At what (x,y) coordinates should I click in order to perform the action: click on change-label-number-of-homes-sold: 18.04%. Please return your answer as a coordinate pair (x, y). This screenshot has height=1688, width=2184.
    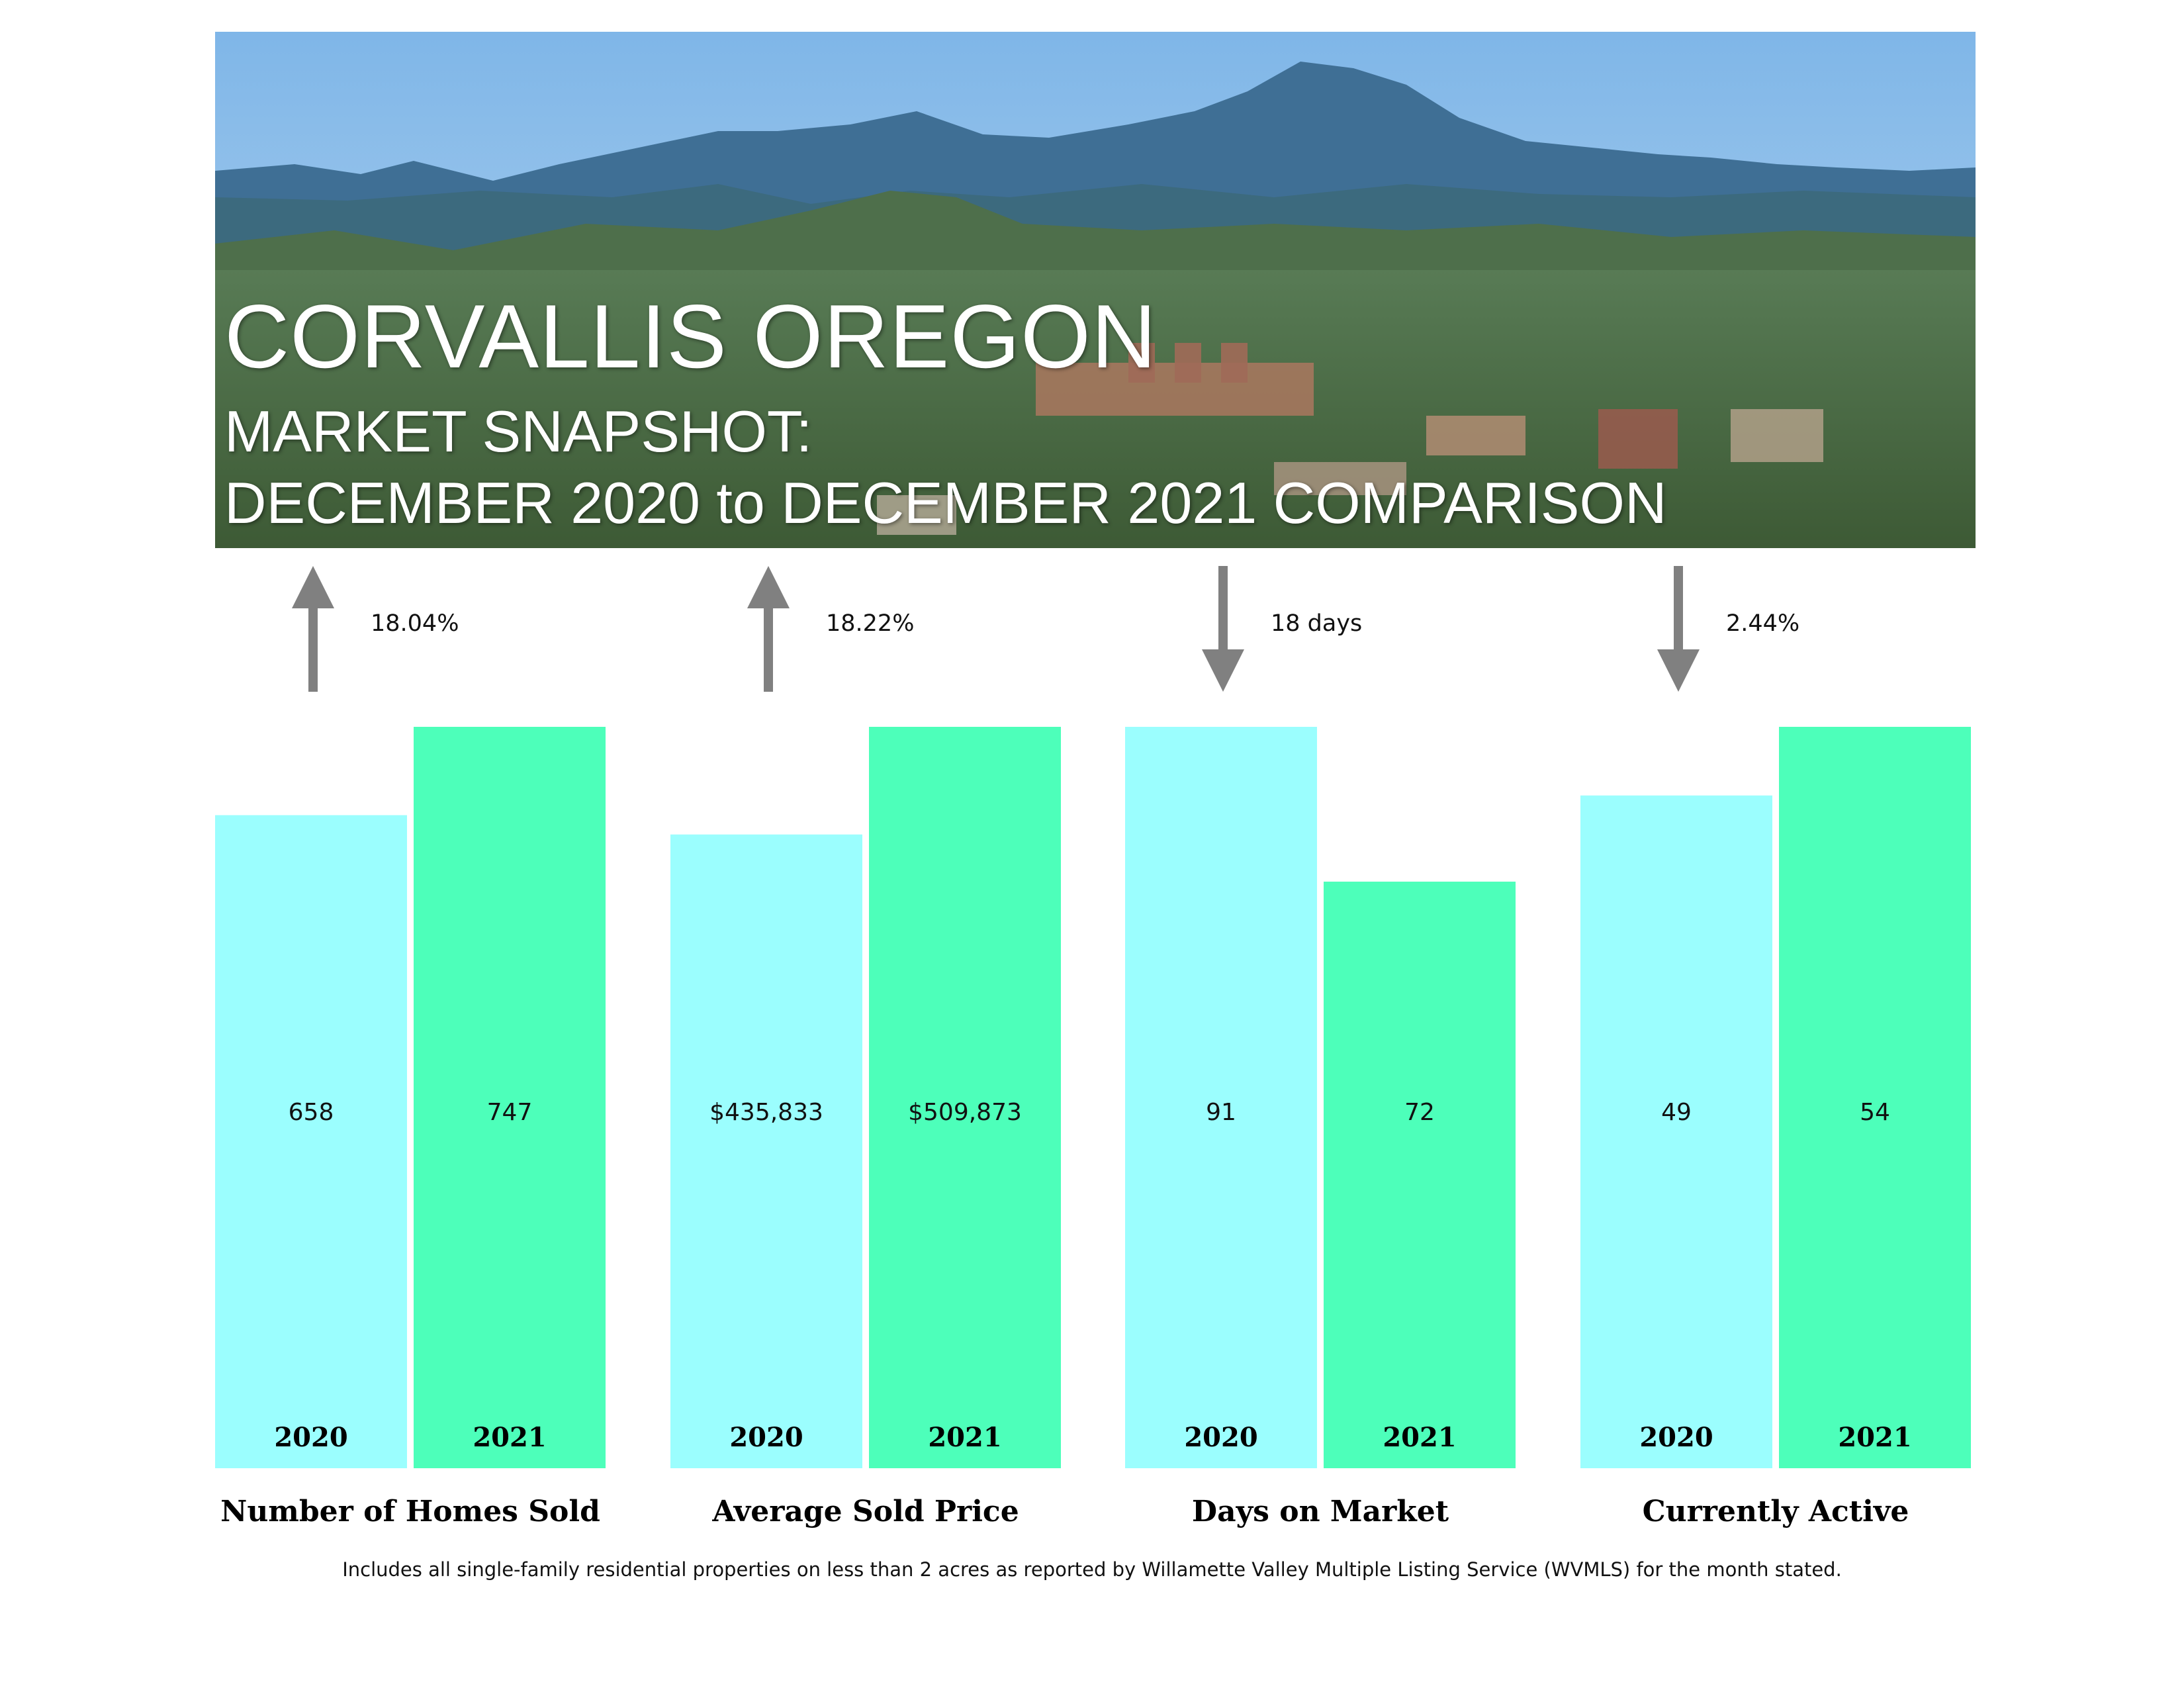
    Looking at the image, I should click on (415, 623).